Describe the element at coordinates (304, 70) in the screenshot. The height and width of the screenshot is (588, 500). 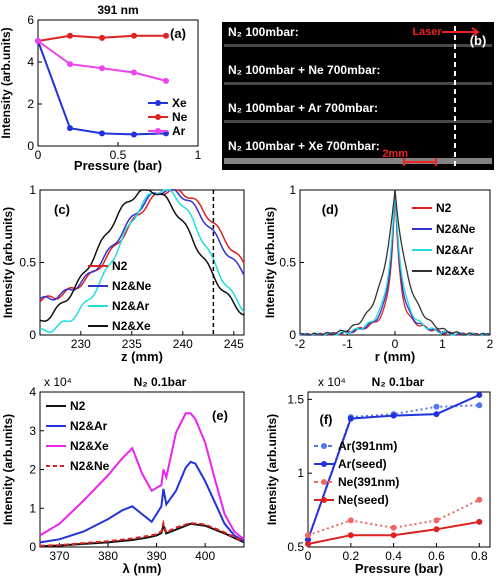
I see `sample-label: N₂ 100mbar + Ne 700mbar:` at that location.